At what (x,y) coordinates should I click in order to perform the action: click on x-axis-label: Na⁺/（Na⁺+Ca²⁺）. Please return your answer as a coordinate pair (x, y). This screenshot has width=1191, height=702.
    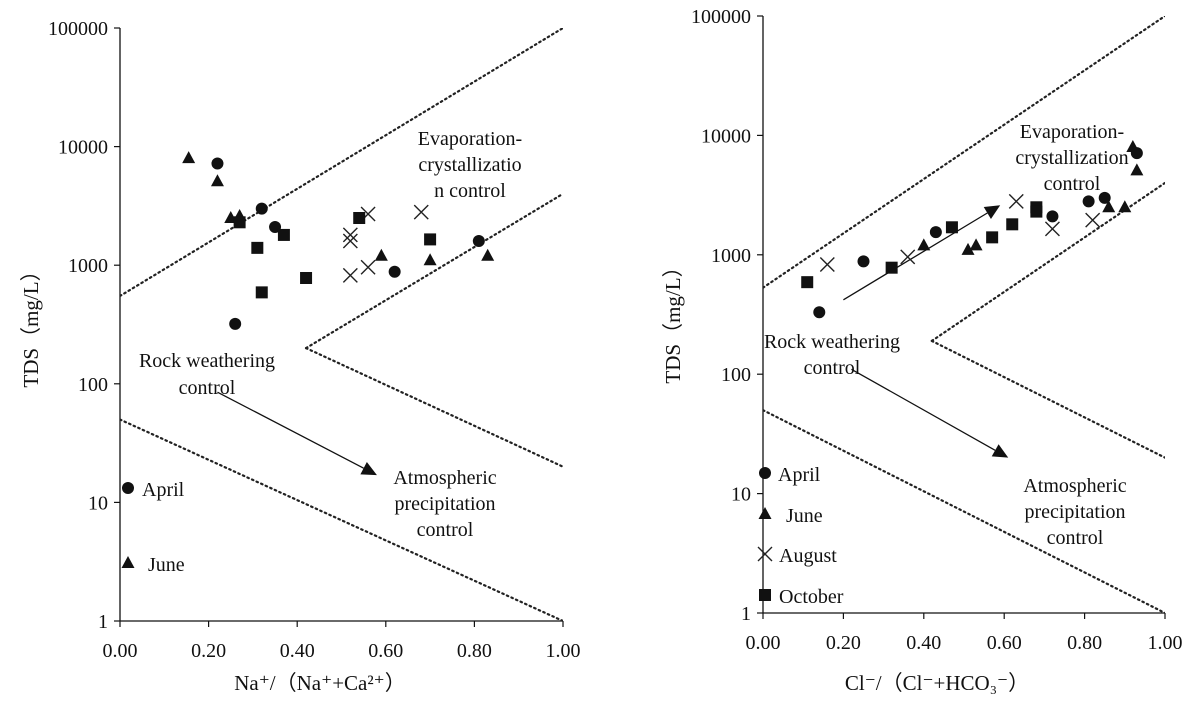
    Looking at the image, I should click on (320, 683).